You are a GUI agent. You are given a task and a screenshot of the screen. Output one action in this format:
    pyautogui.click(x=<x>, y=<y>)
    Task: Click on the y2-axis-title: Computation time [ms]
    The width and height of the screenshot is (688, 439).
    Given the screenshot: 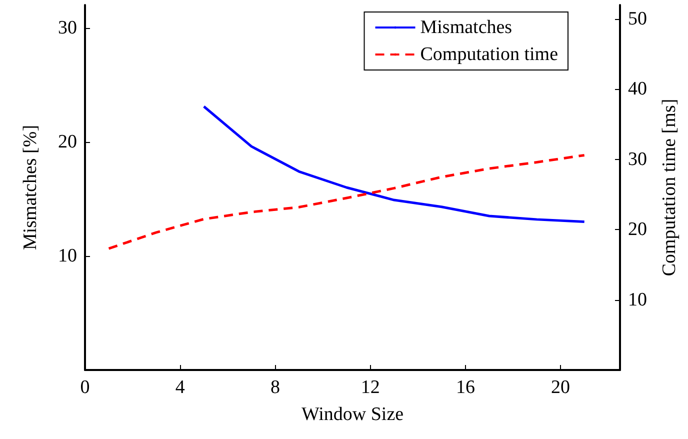 What is the action you would take?
    pyautogui.click(x=669, y=187)
    